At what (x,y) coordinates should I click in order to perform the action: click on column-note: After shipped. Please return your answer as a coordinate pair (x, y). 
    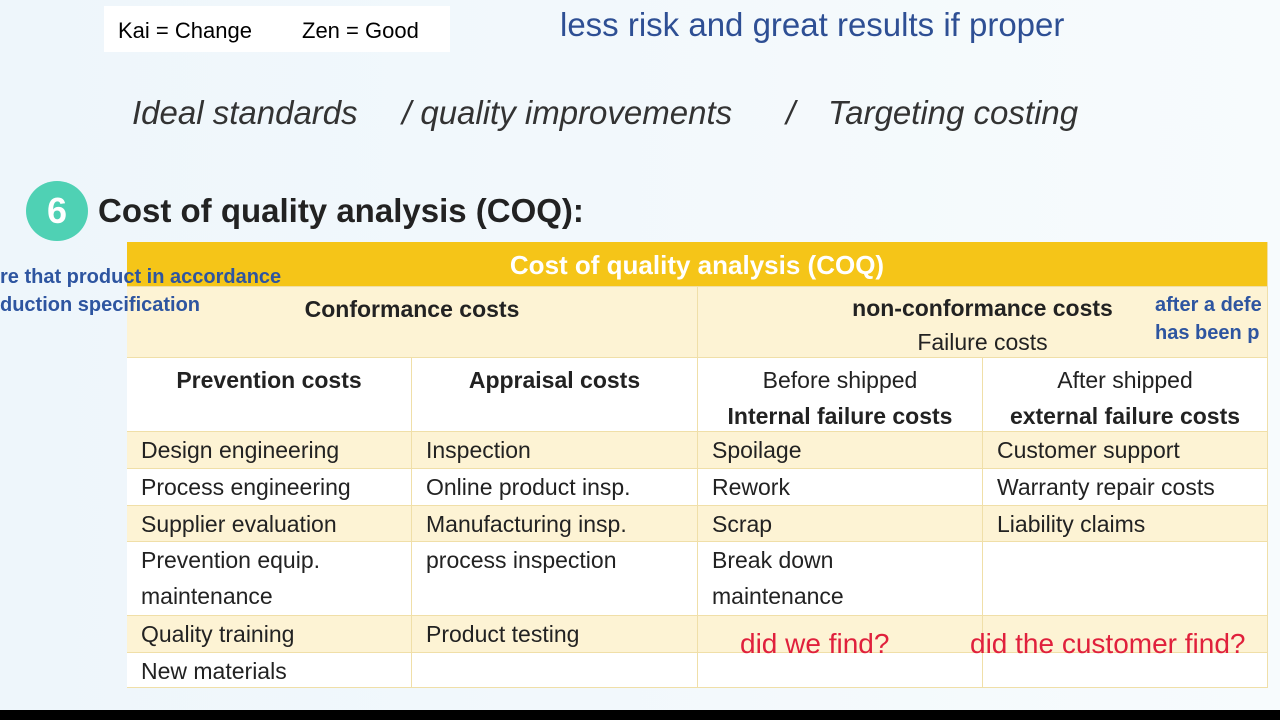
    Looking at the image, I should click on (1125, 380).